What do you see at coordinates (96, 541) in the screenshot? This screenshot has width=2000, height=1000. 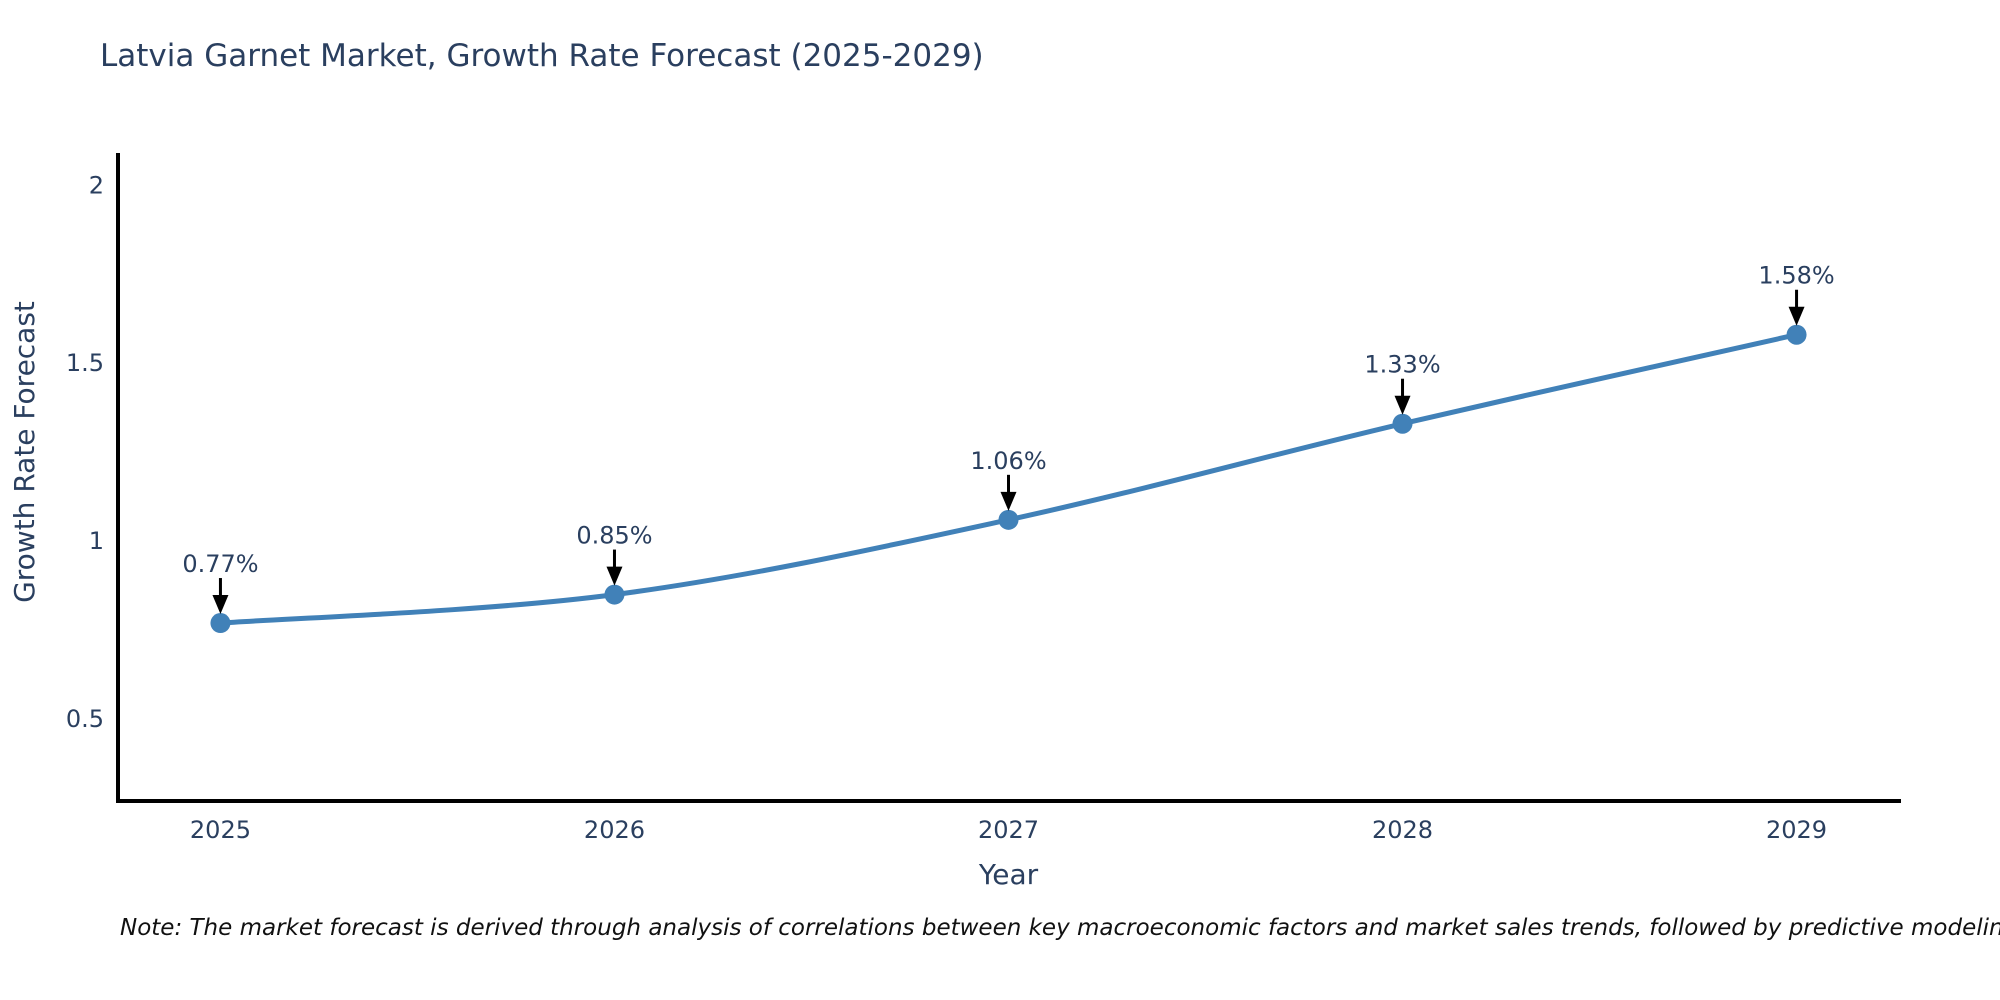 I see `y-tick-label-1: 1` at bounding box center [96, 541].